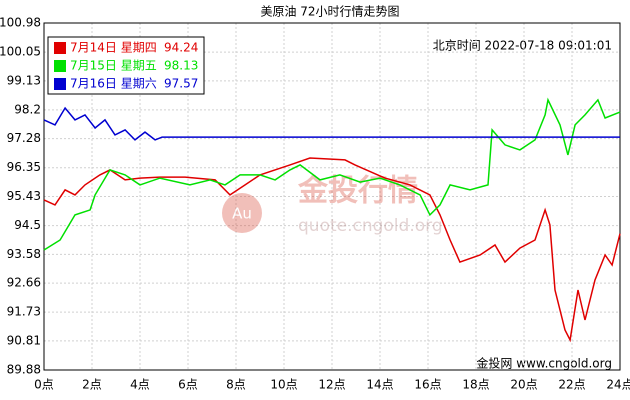 This screenshot has height=400, width=630. What do you see at coordinates (24, 340) in the screenshot?
I see `y-tick-label: 90.81` at bounding box center [24, 340].